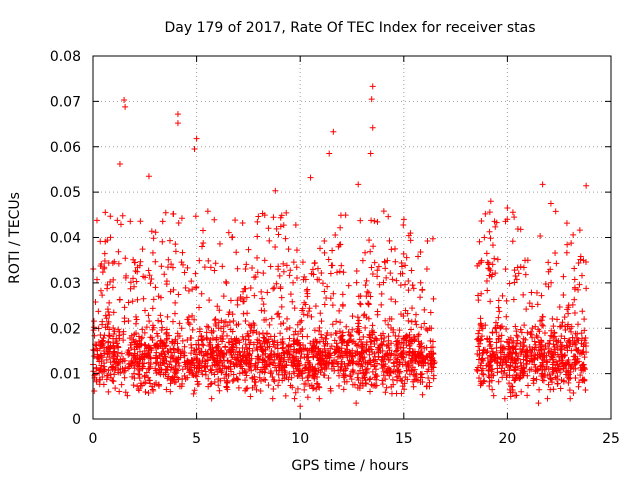 The width and height of the screenshot is (640, 480). What do you see at coordinates (354, 439) in the screenshot?
I see `x-tick-labels: 0 5 10 15 20 25` at bounding box center [354, 439].